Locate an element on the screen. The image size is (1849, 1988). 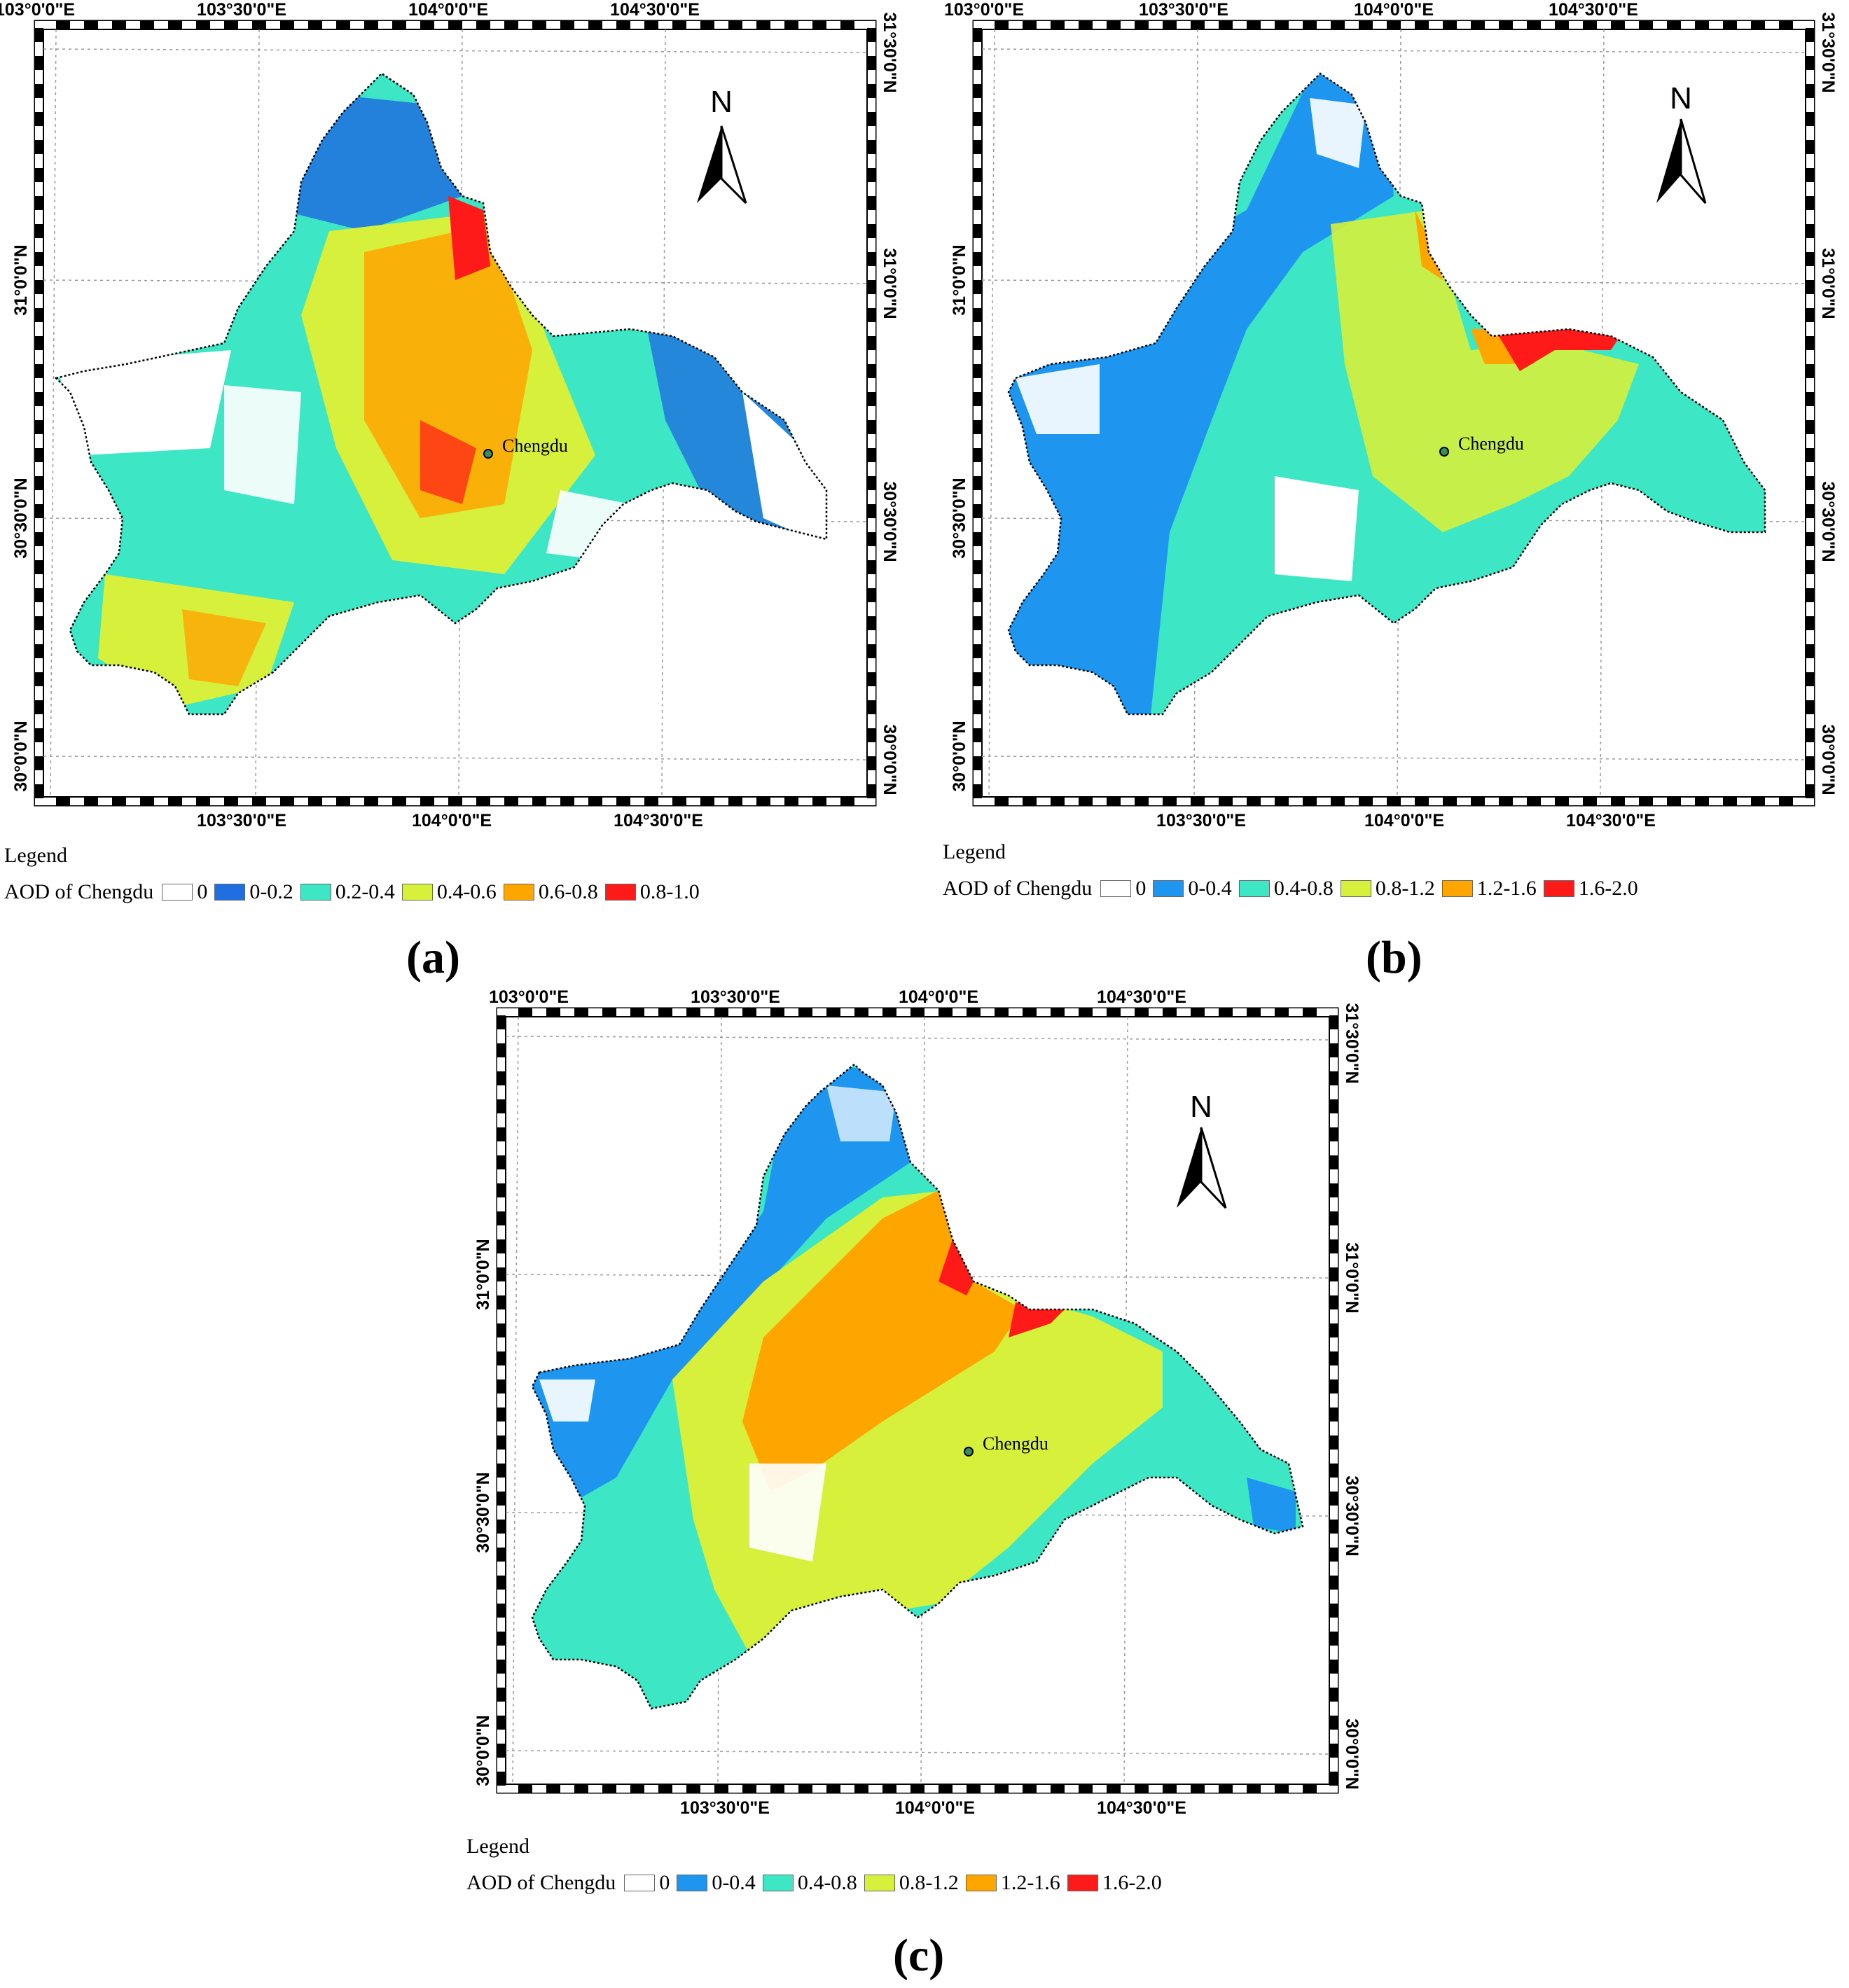
legend-item: 0.8-1.0 is located at coordinates (669, 891).